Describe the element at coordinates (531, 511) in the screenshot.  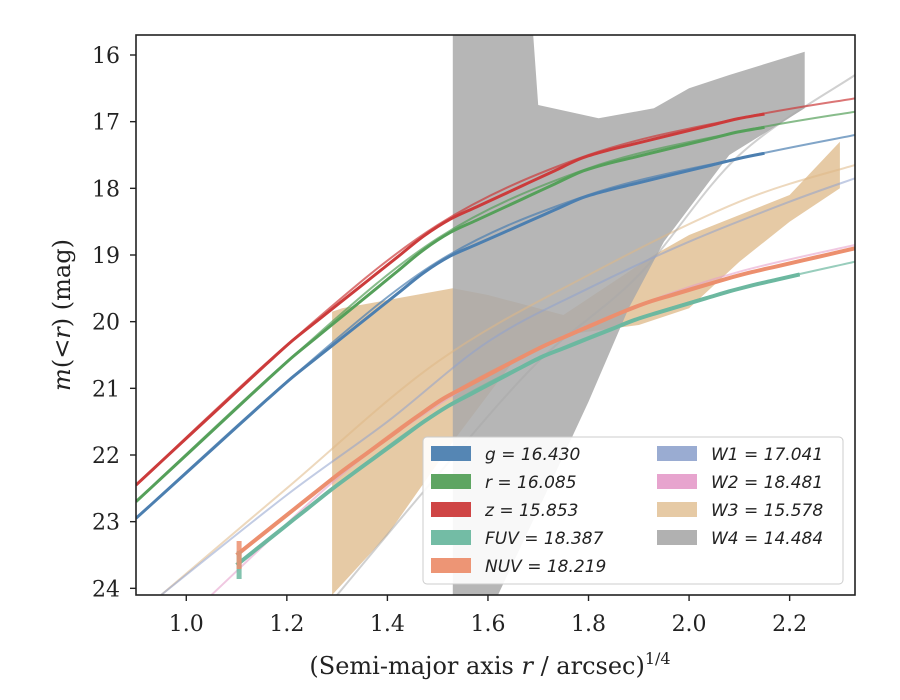
I see `legend-label: z = 15.853` at that location.